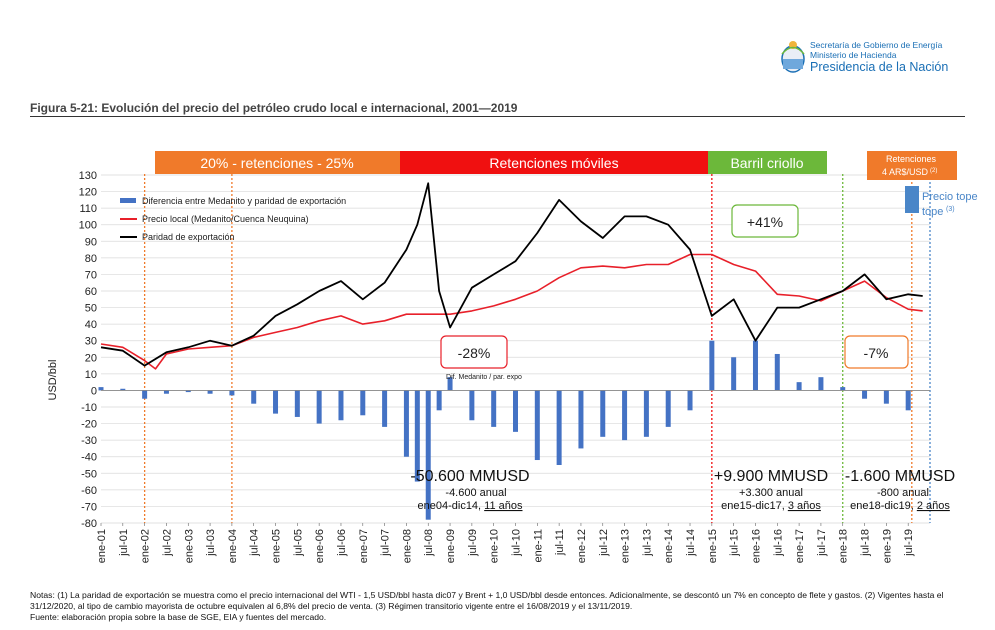 The image size is (995, 630). What do you see at coordinates (298, 543) in the screenshot?
I see `x-tick-label: jul-05` at bounding box center [298, 543].